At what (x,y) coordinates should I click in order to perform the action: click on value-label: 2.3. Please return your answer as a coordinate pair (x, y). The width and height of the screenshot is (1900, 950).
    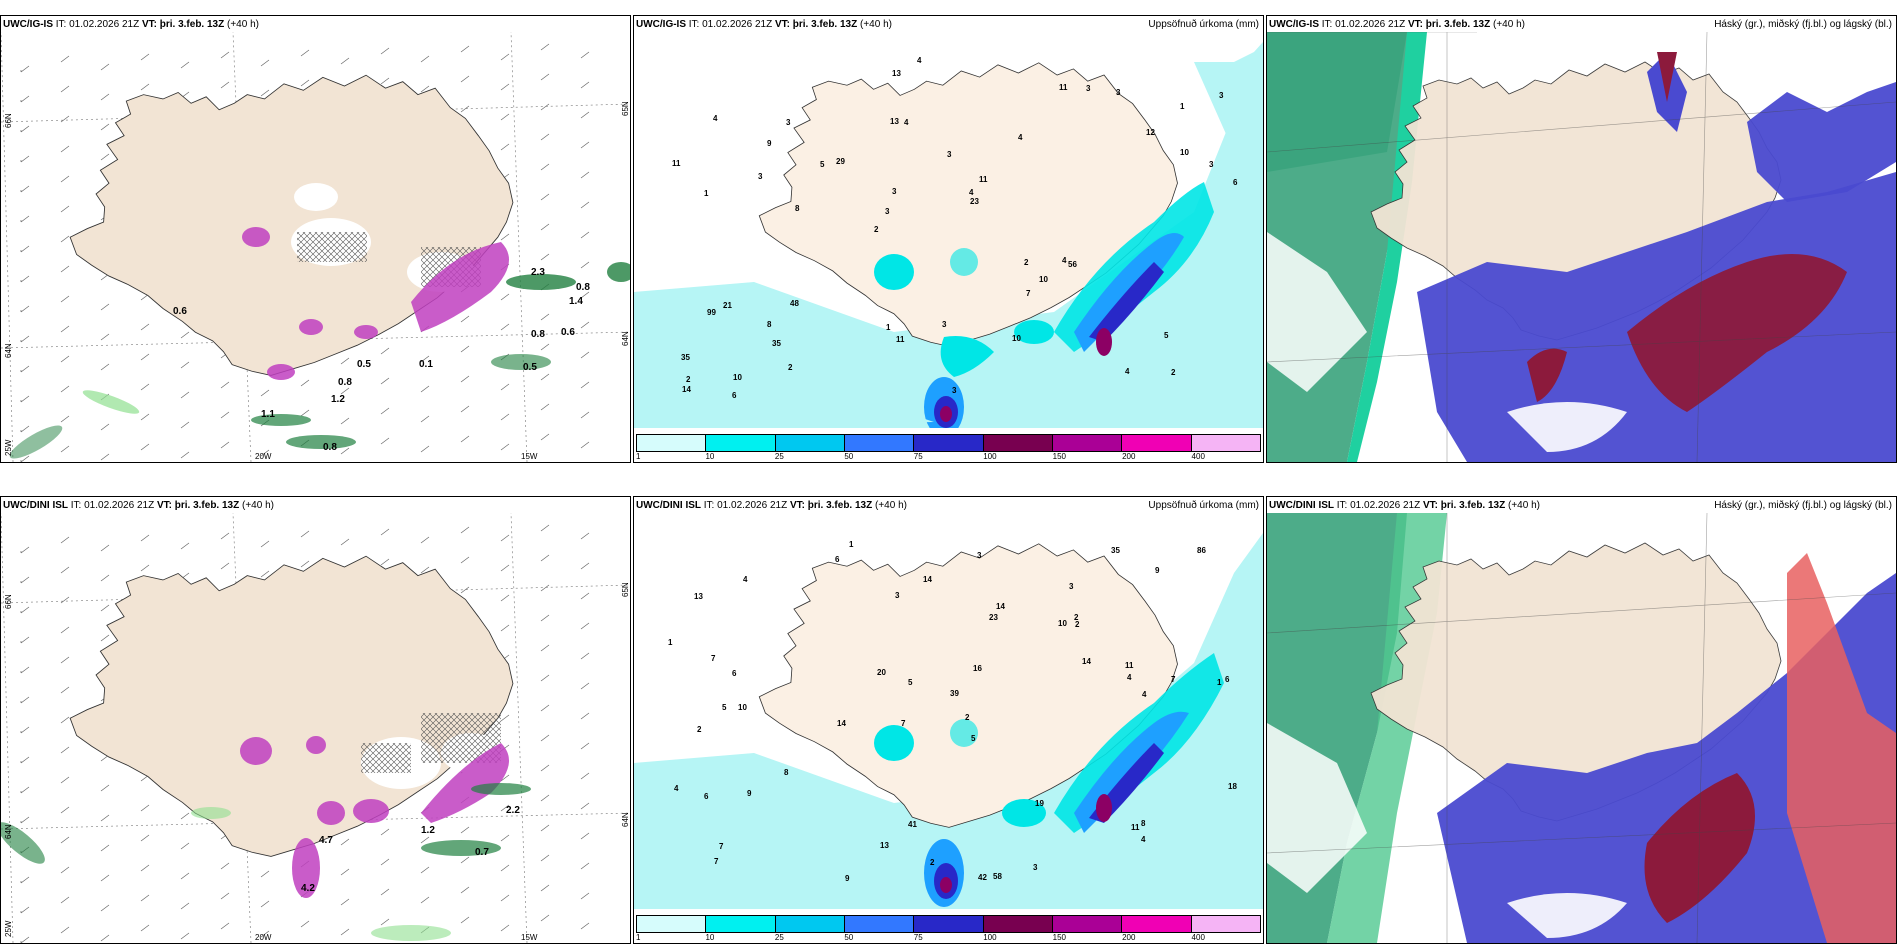
    Looking at the image, I should click on (538, 272).